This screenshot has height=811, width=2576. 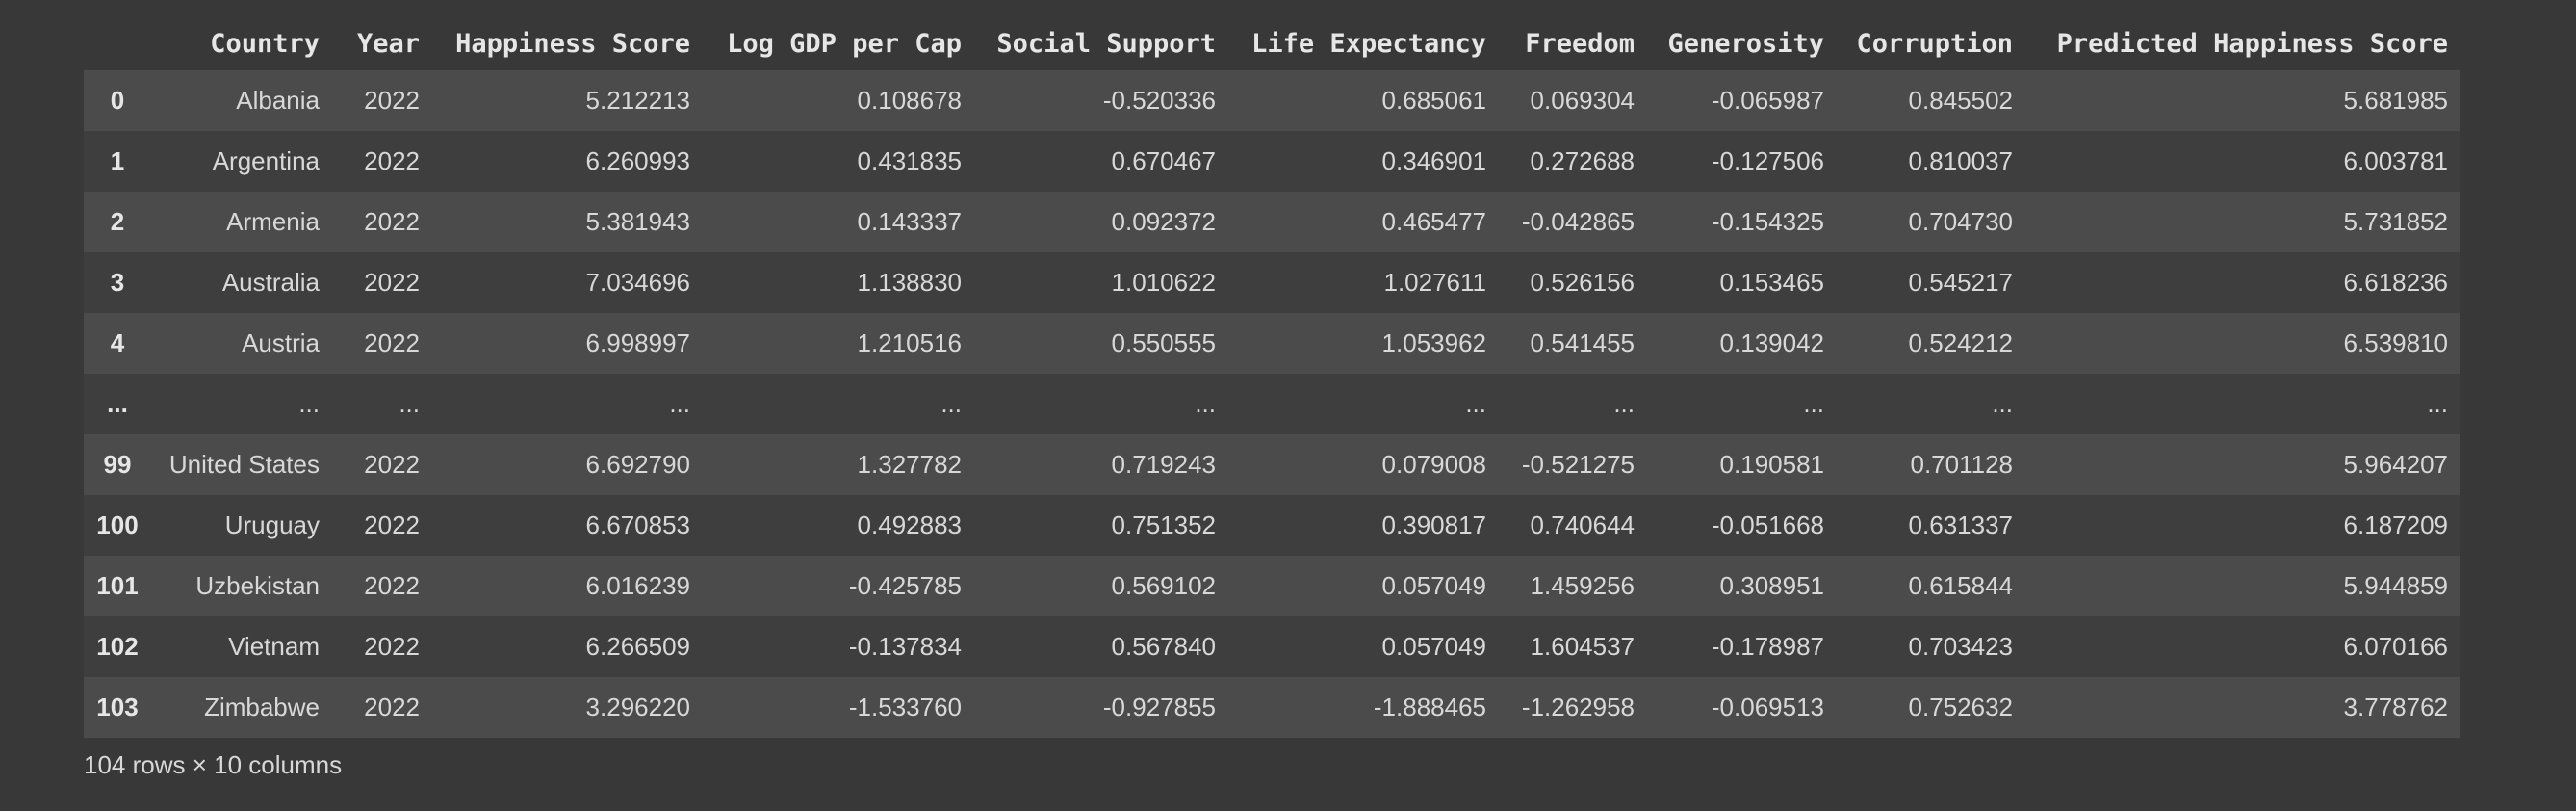 I want to click on table-cell: 6.003781, so click(x=2395, y=160).